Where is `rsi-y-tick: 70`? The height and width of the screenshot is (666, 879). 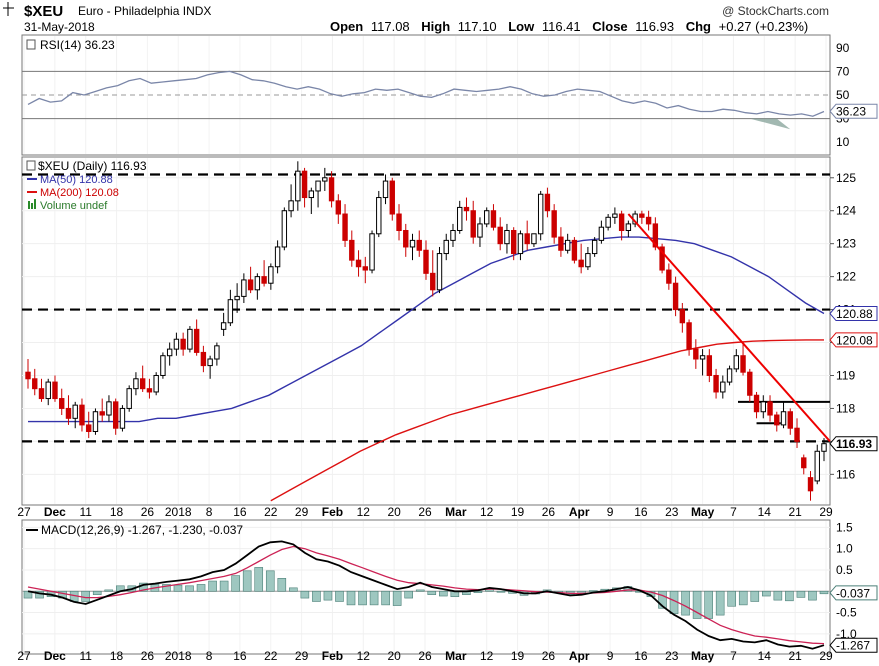
rsi-y-tick: 70 is located at coordinates (843, 71).